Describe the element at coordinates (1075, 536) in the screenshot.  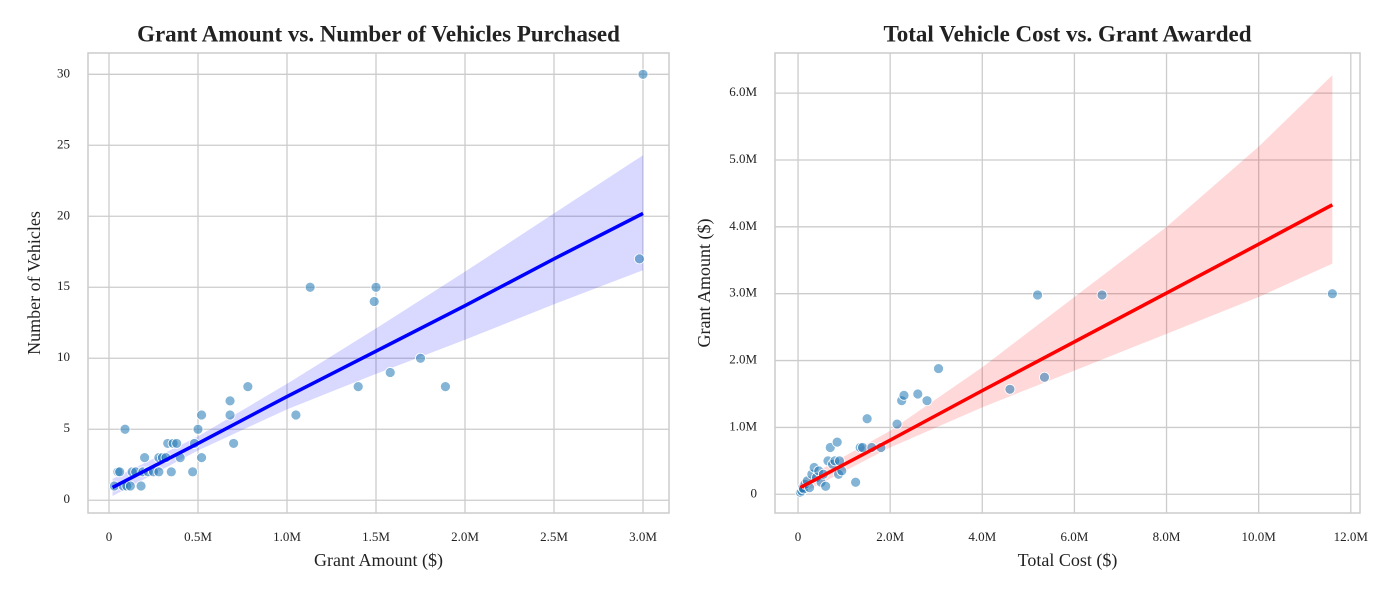
I see `x-tick-label: 6.0M` at that location.